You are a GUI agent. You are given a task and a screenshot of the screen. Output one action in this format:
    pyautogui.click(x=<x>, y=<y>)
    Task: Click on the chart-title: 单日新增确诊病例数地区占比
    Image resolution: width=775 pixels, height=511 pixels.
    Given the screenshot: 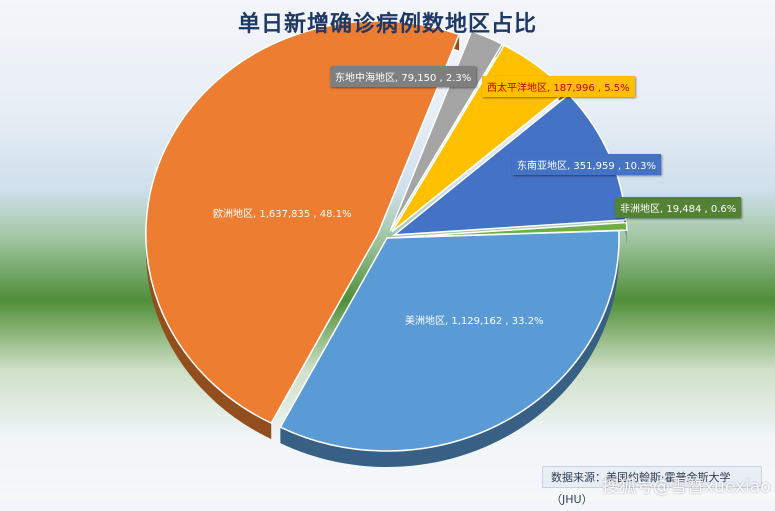 What is the action you would take?
    pyautogui.click(x=387, y=22)
    